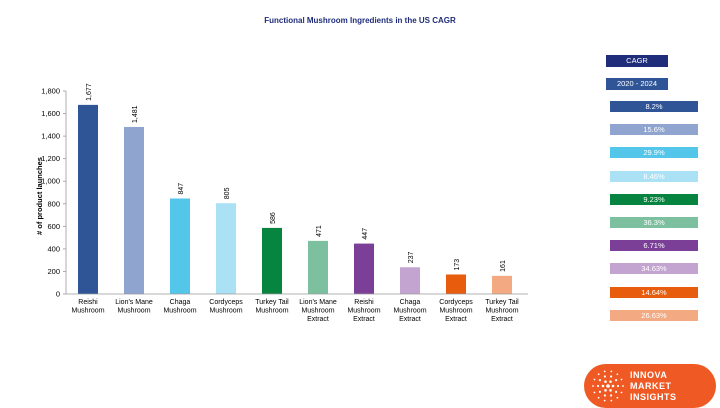  What do you see at coordinates (654, 222) in the screenshot?
I see `cagr-value: 36.3%` at bounding box center [654, 222].